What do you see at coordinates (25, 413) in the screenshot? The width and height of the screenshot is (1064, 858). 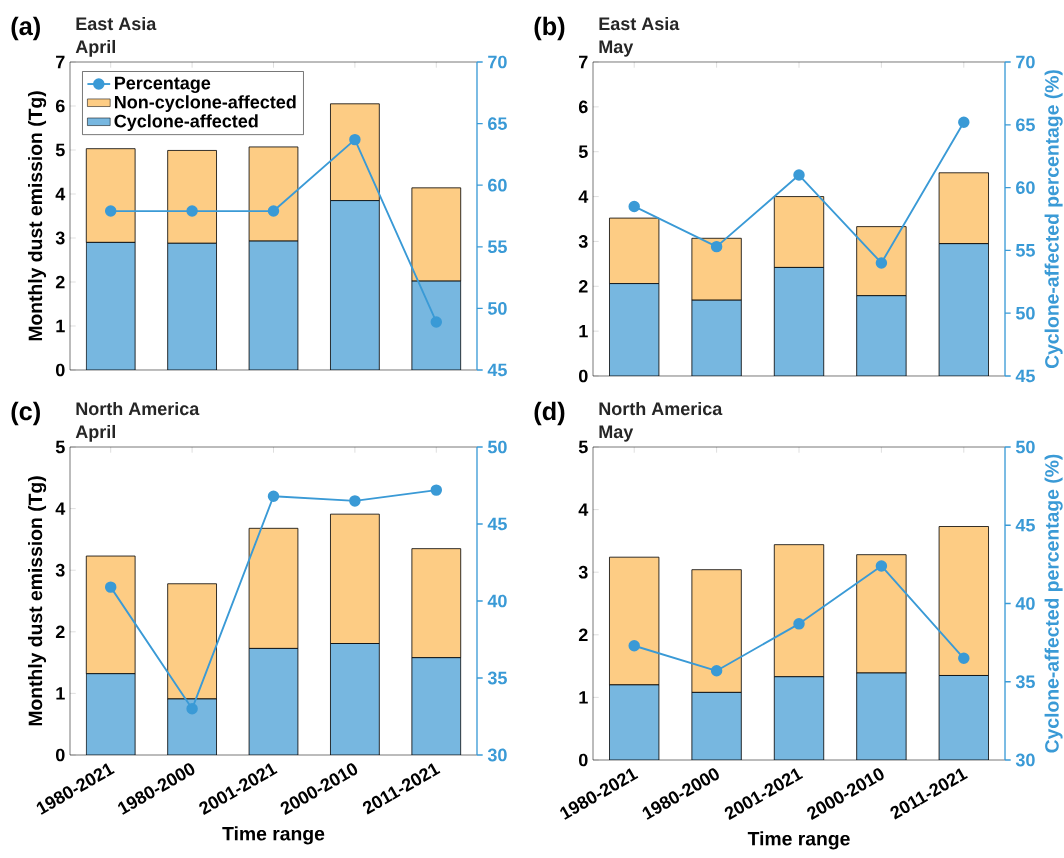 I see `text: (c)` at bounding box center [25, 413].